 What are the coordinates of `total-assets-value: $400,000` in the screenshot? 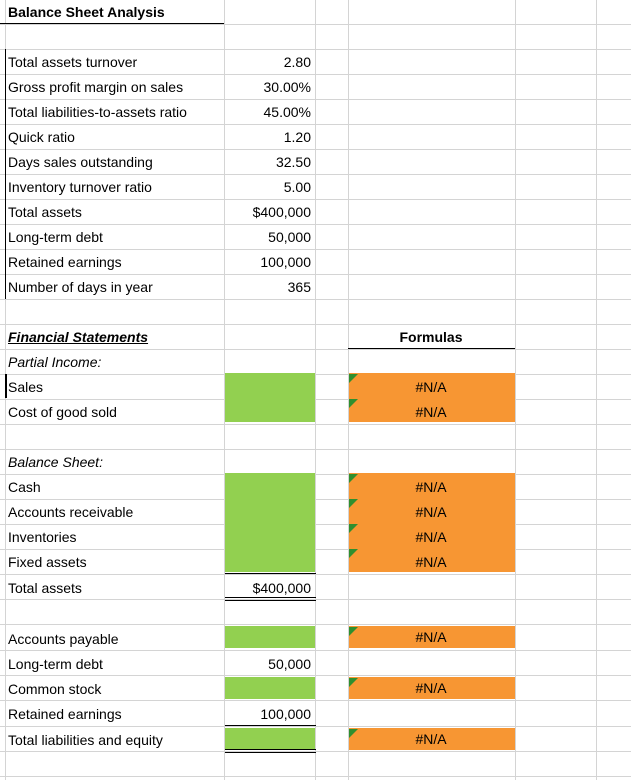 It's located at (281, 588).